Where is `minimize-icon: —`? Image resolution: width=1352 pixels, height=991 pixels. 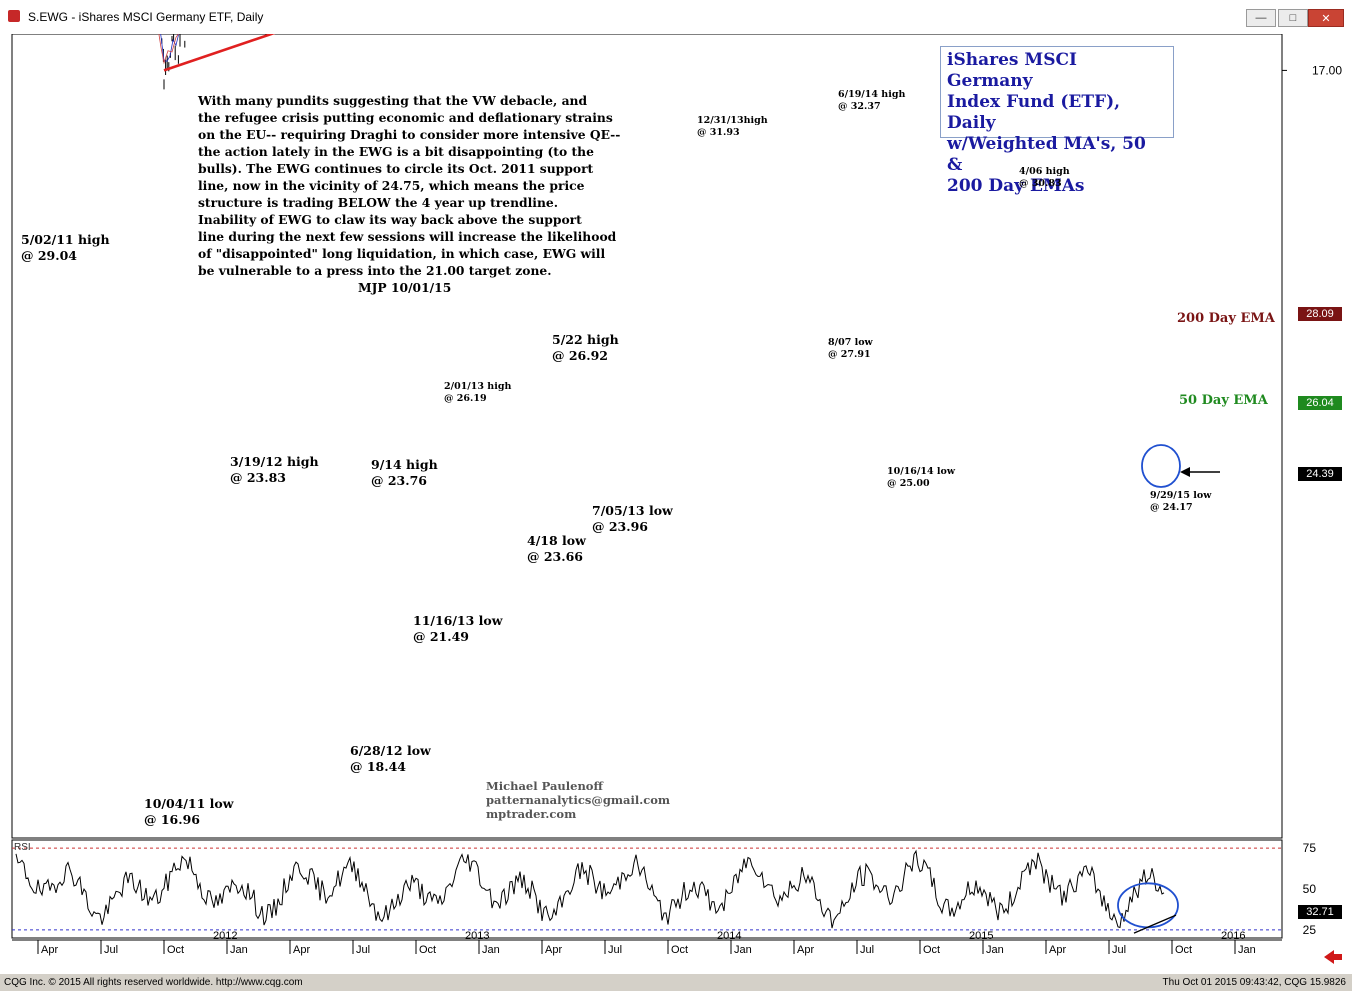
minimize-icon: — is located at coordinates (1261, 18).